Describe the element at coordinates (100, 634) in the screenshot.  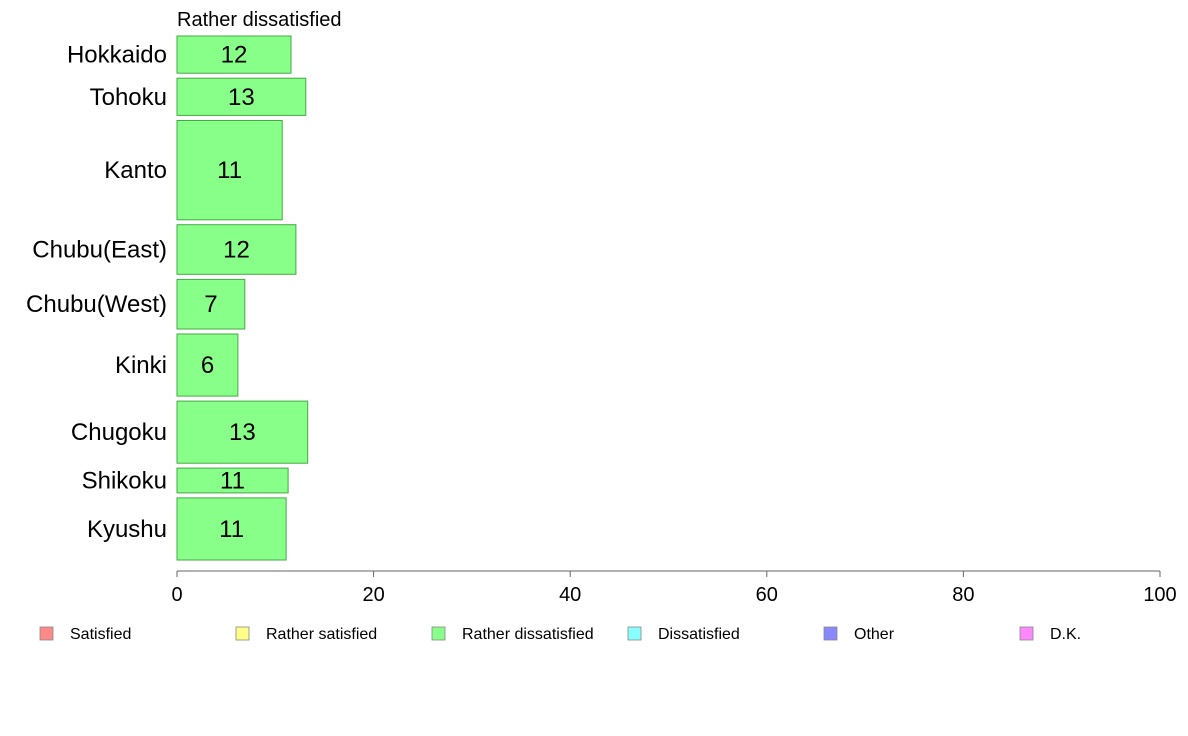
I see `legend-label-satisfied: Satisfied` at that location.